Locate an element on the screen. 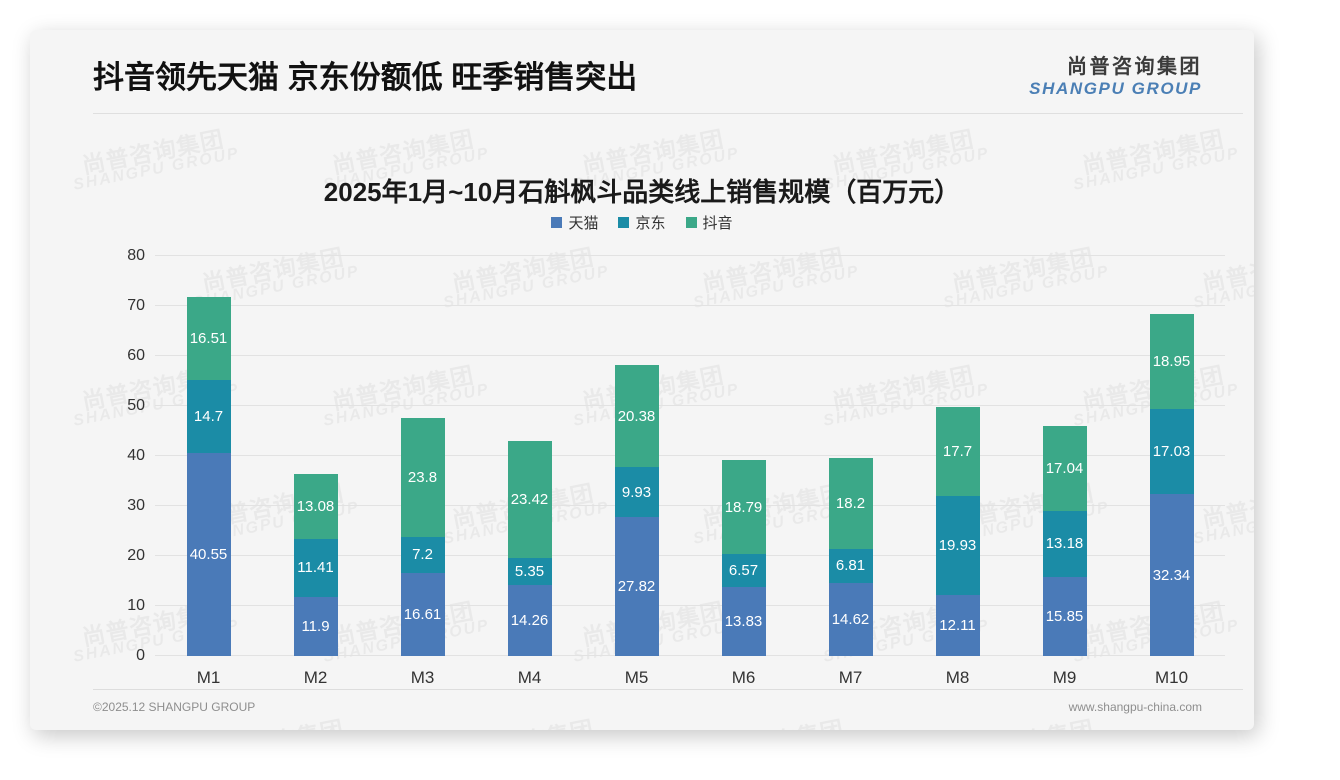  bar-column: 32.34 17.03 18.95 M10 is located at coordinates (1171, 471).